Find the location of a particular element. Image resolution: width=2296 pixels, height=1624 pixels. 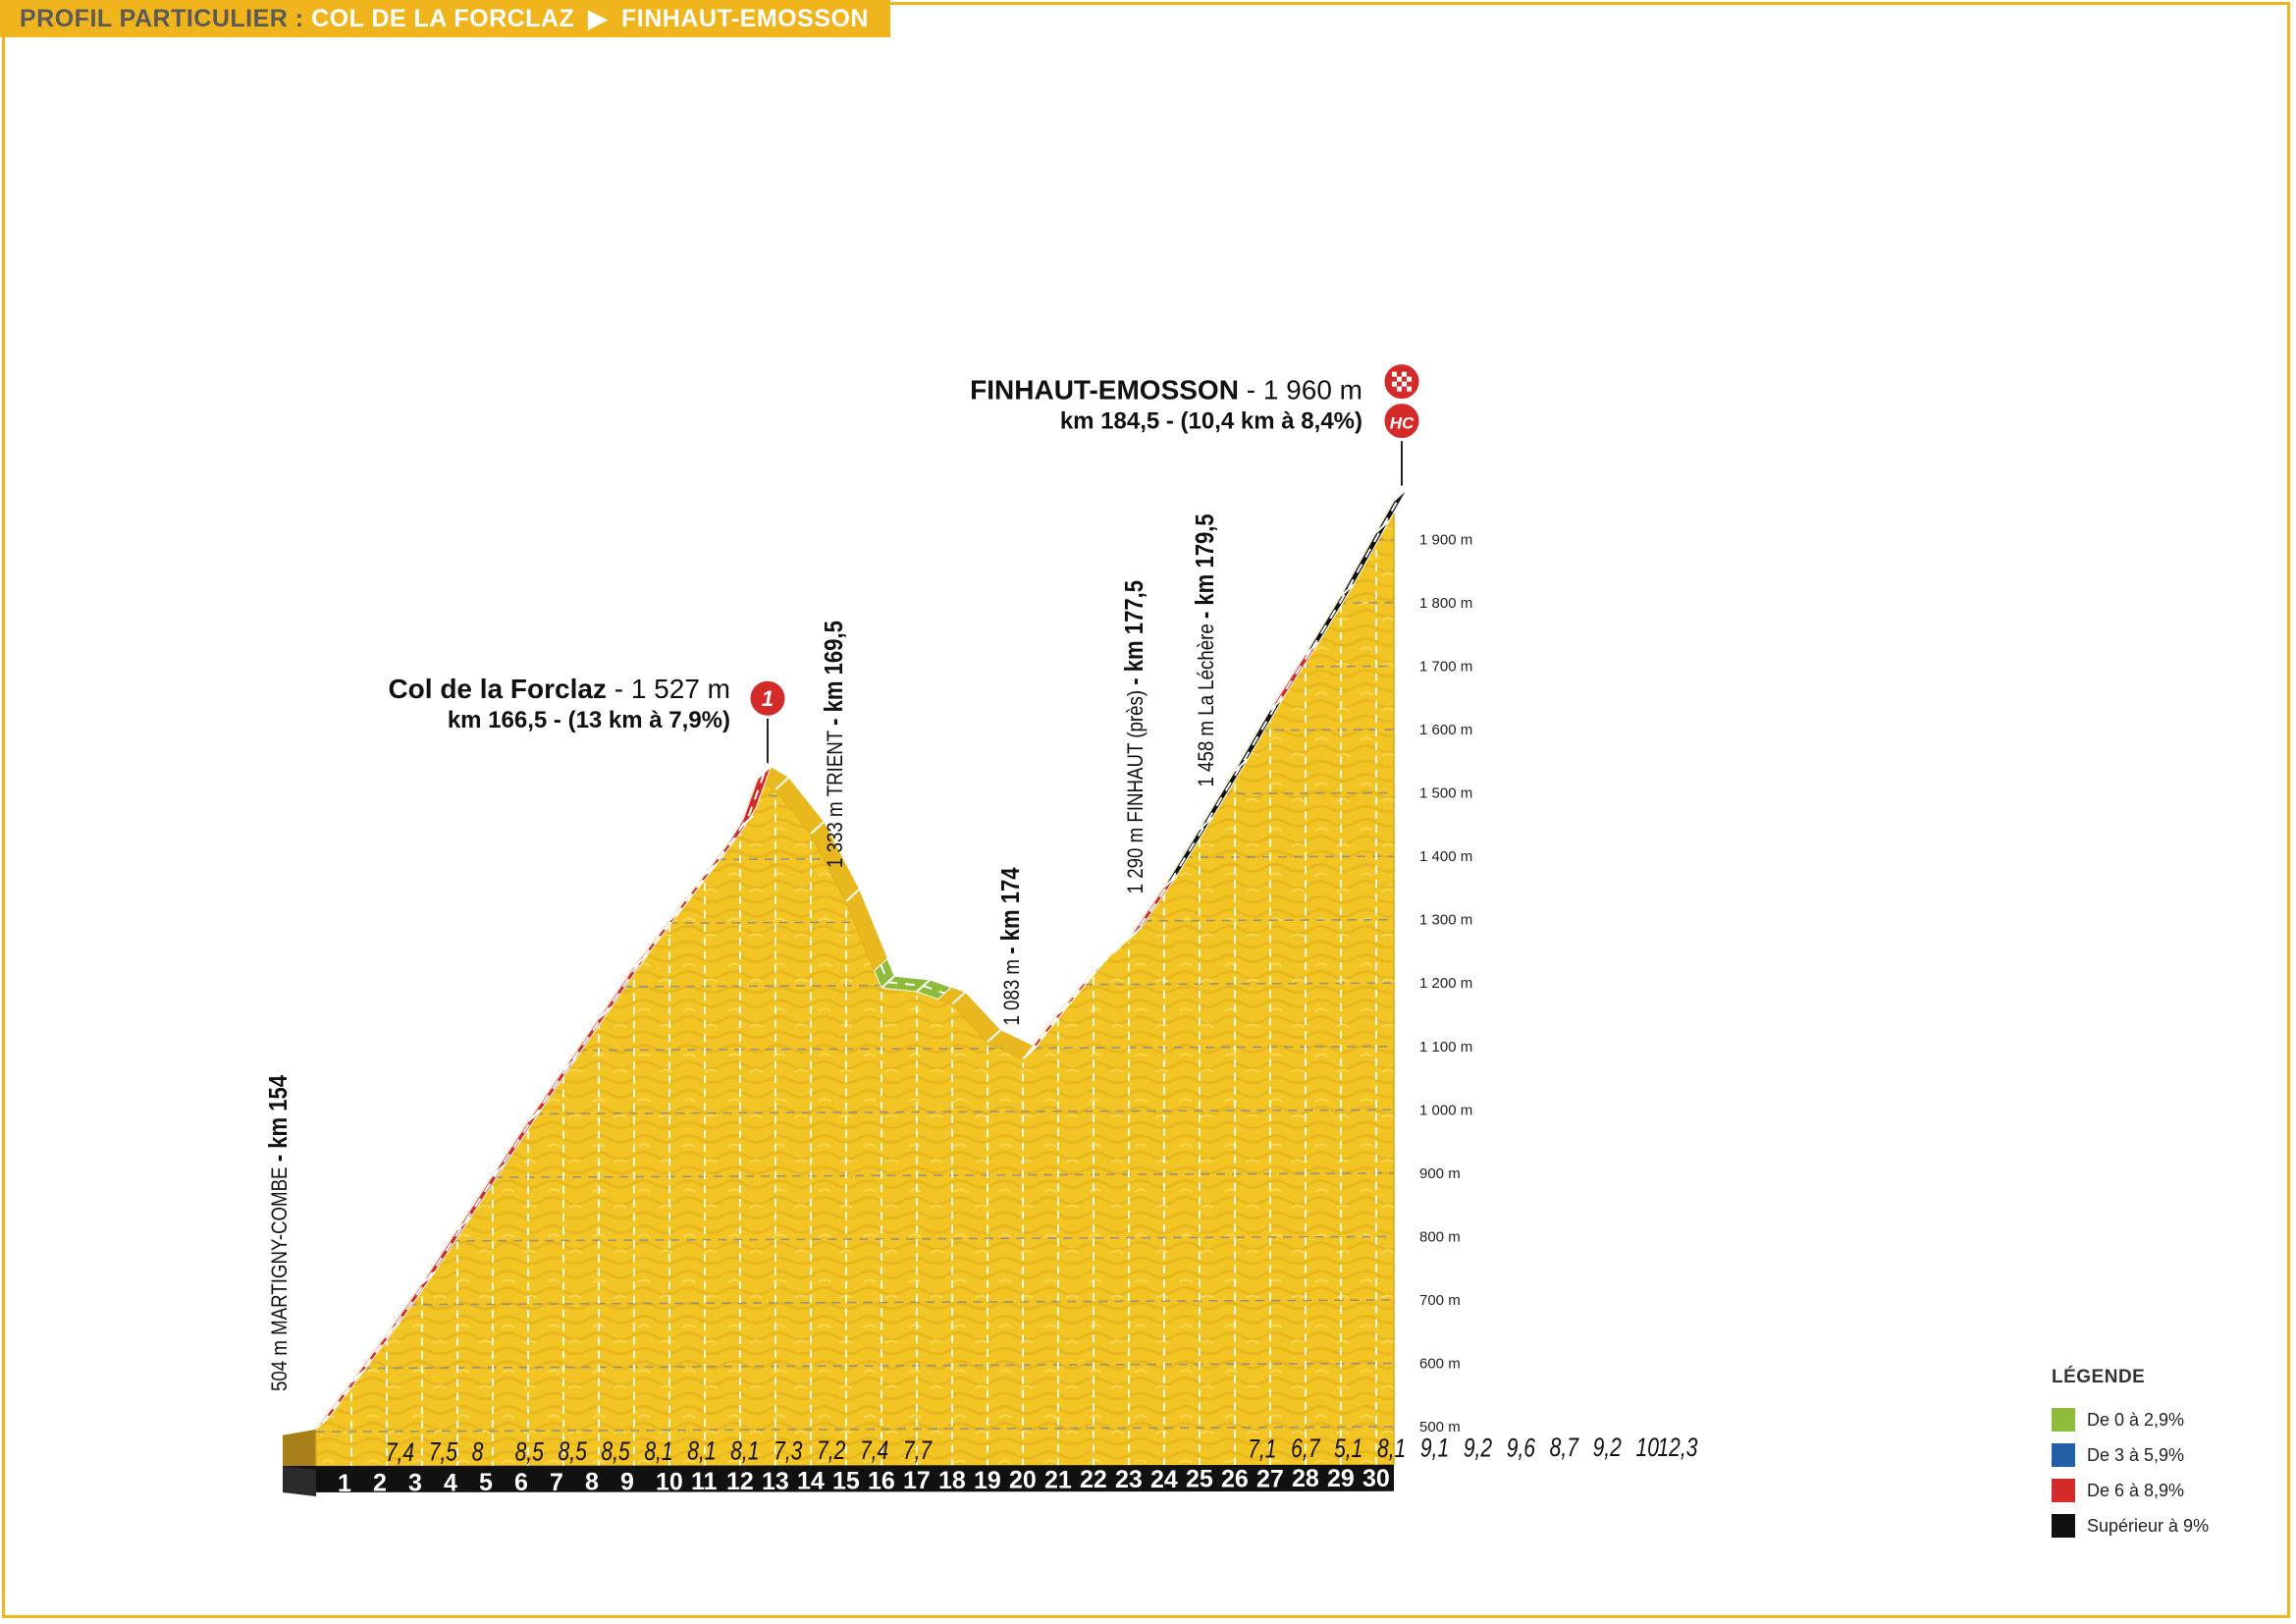

km-label: 26 is located at coordinates (1235, 1479).